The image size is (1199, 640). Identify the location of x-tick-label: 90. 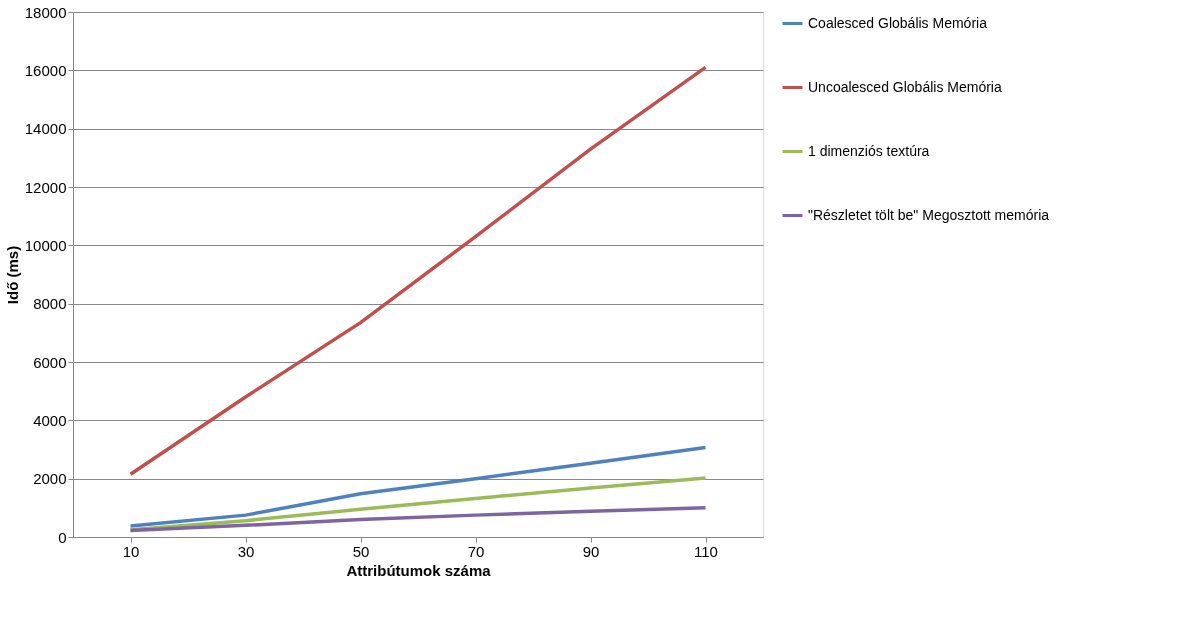
(591, 551).